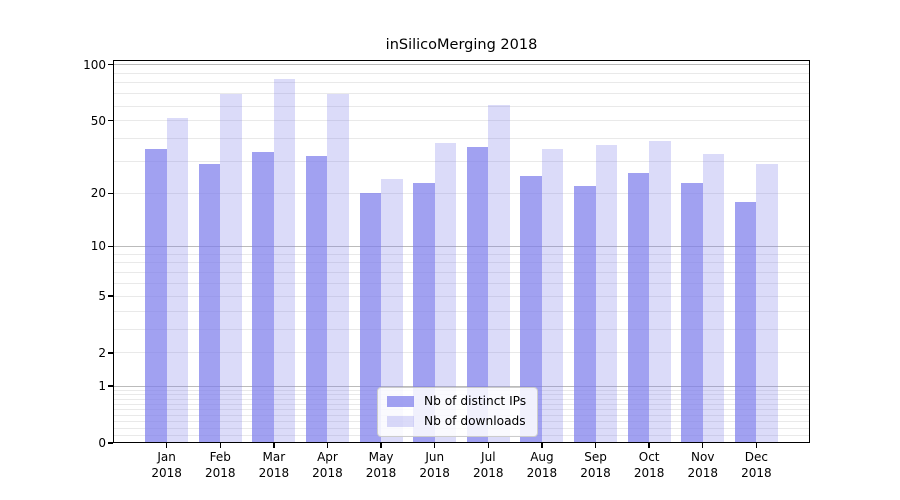  Describe the element at coordinates (445, 292) in the screenshot. I see `bar-downloads-jun` at that location.